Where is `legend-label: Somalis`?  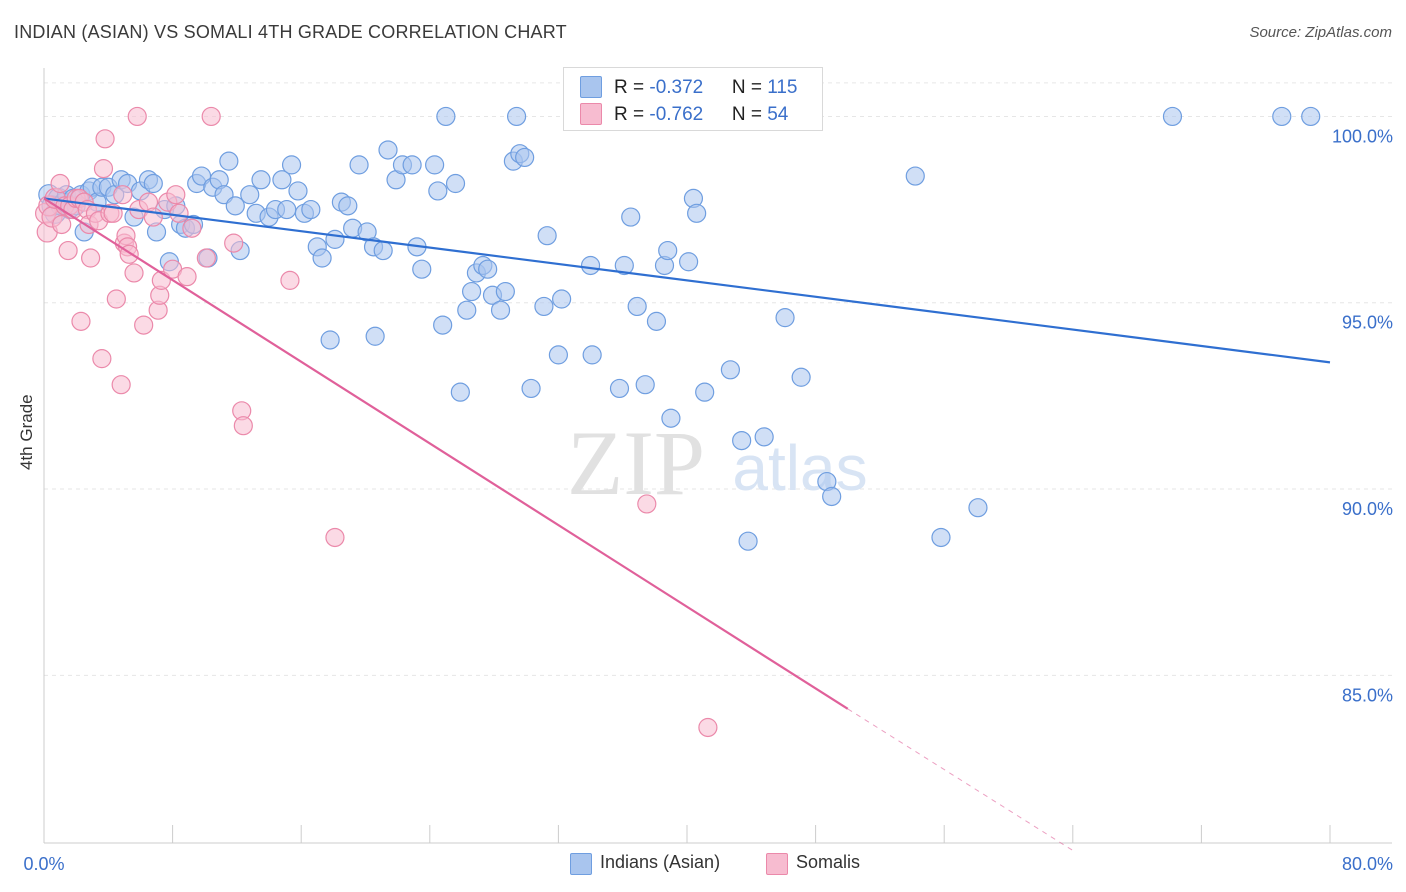
legend-label: Somalis is located at coordinates (828, 862).